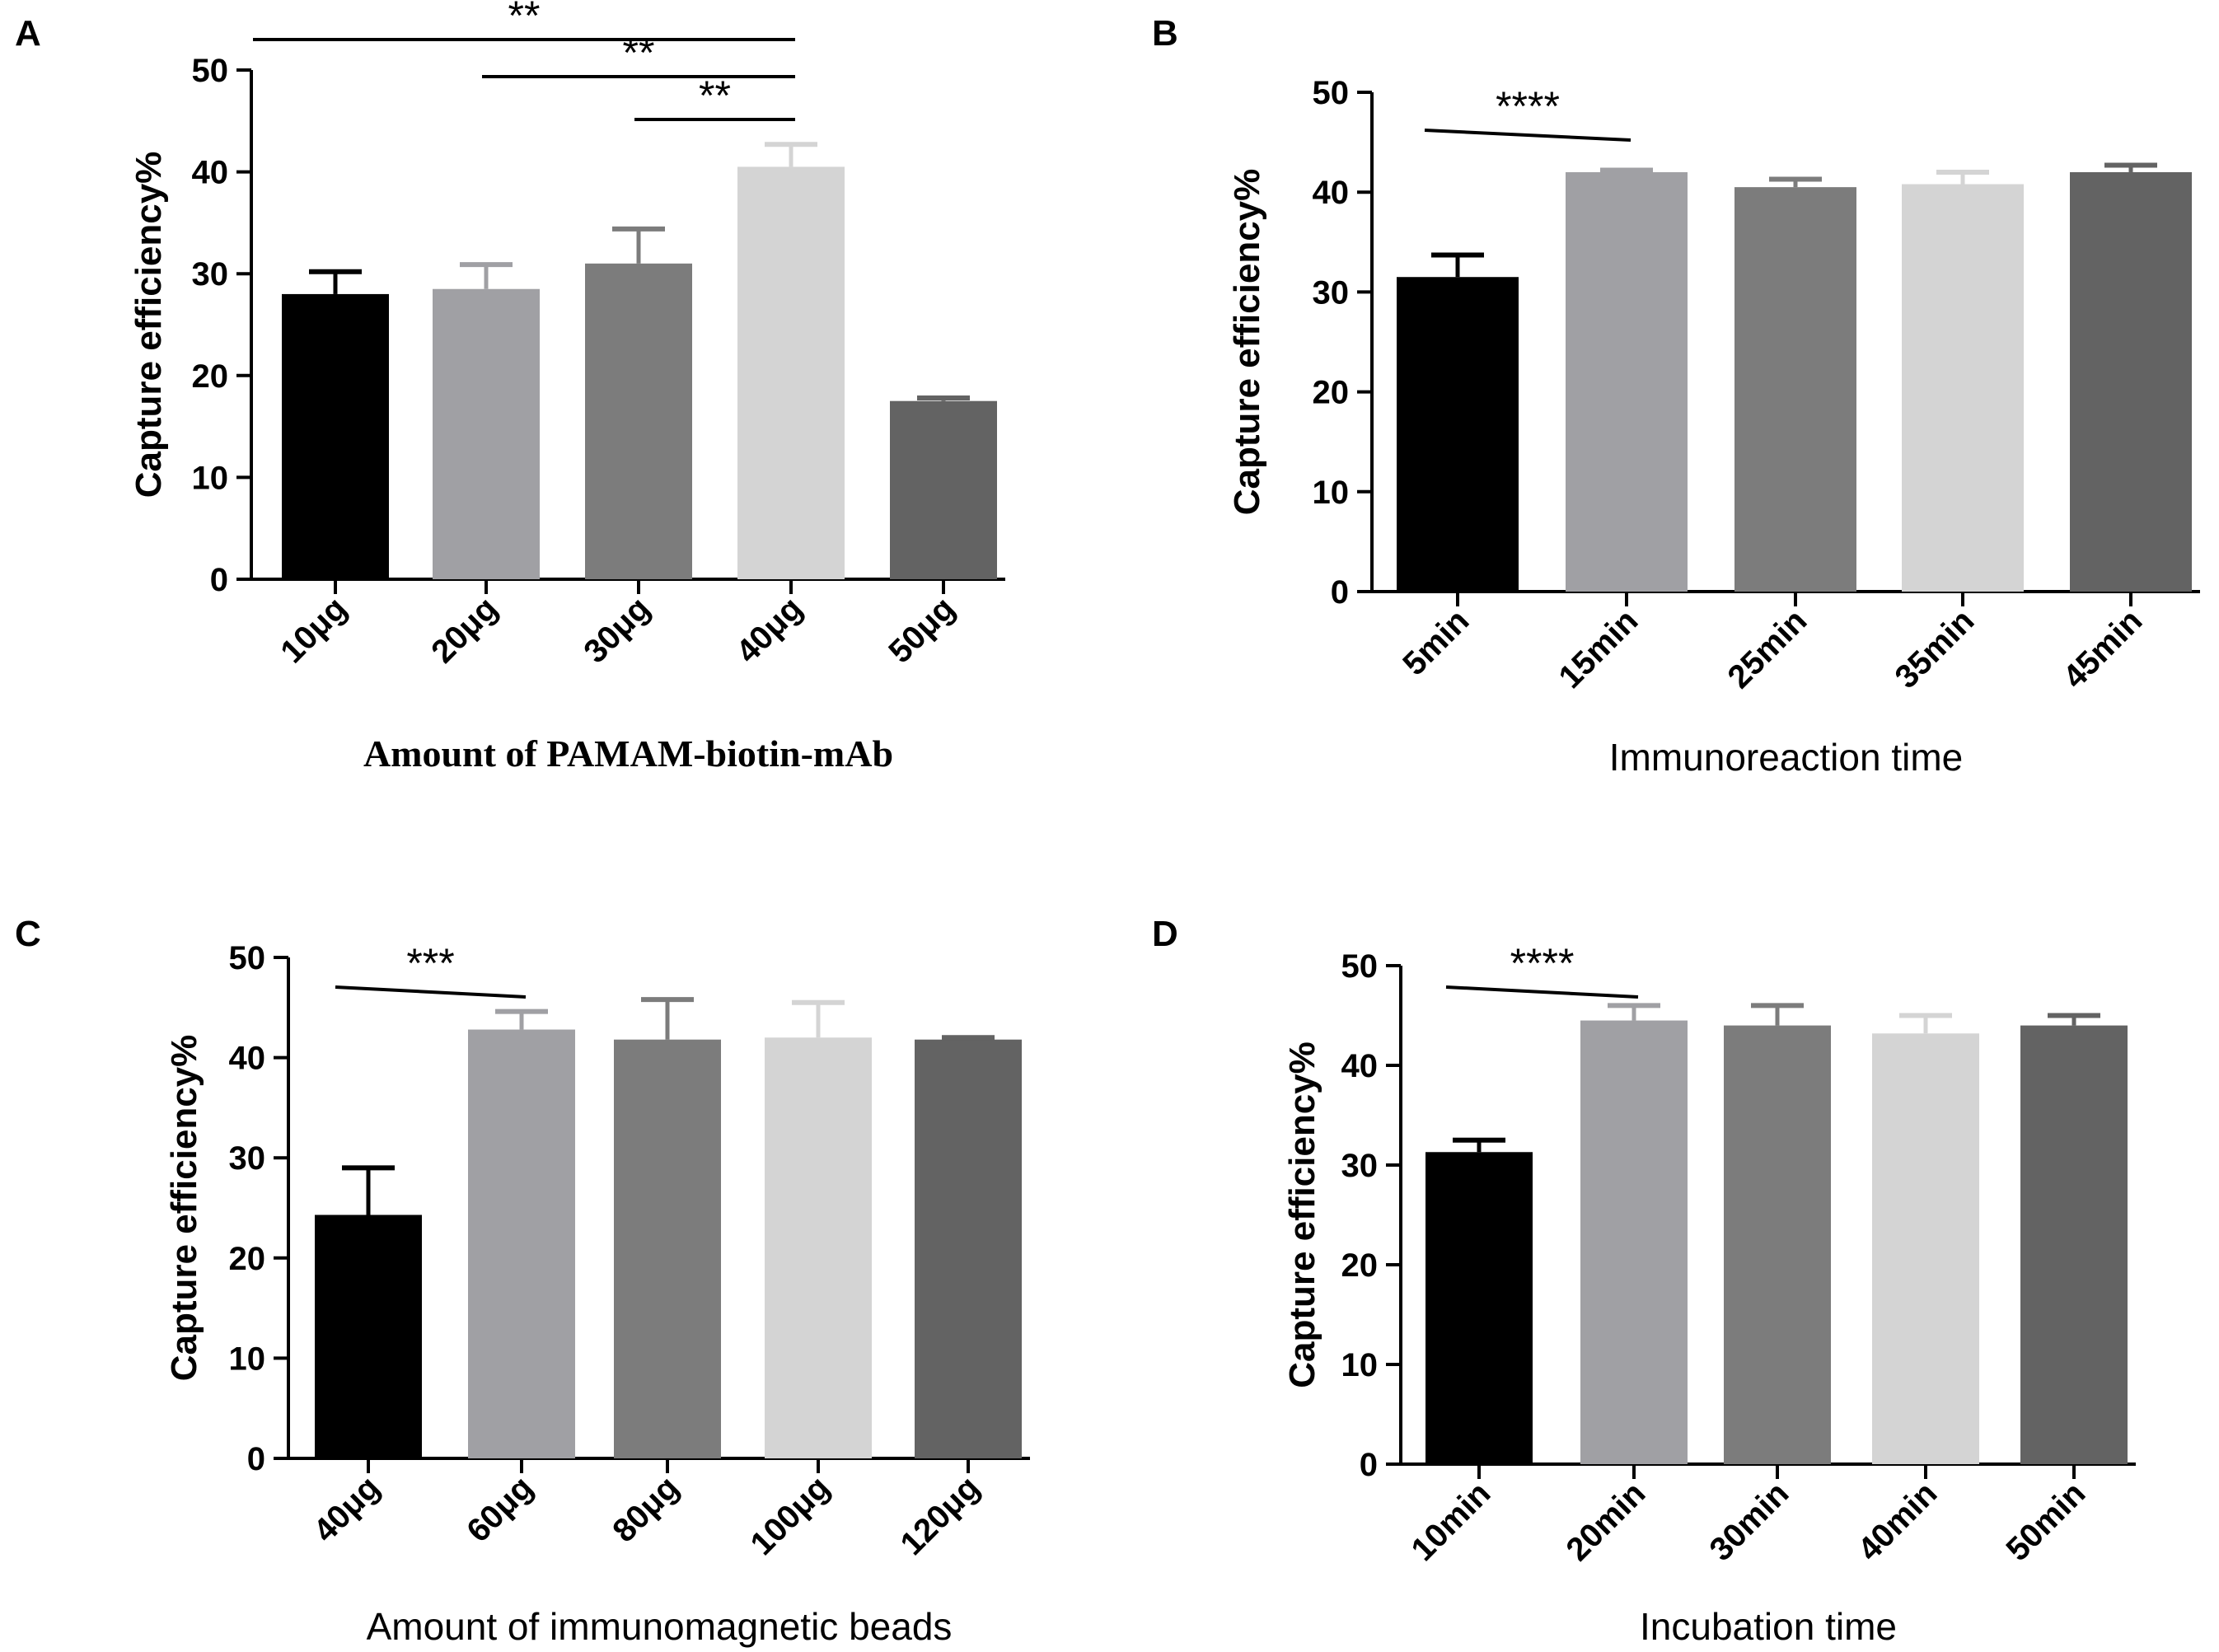 The image size is (2219, 1652). Describe the element at coordinates (1769, 1627) in the screenshot. I see `x-axis-title: Incubation time` at that location.